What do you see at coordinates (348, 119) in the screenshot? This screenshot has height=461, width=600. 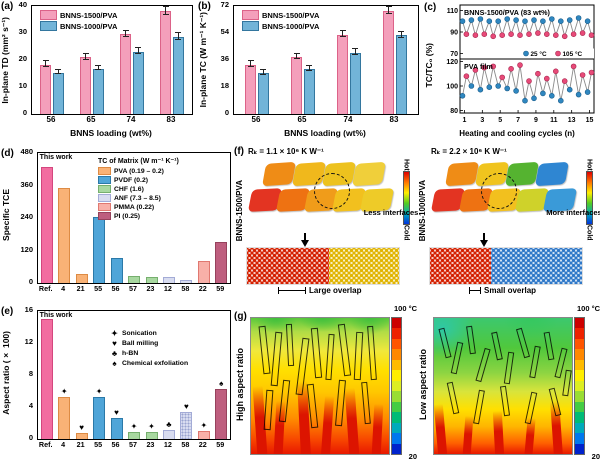 I see `x-tick-label: 74` at bounding box center [348, 119].